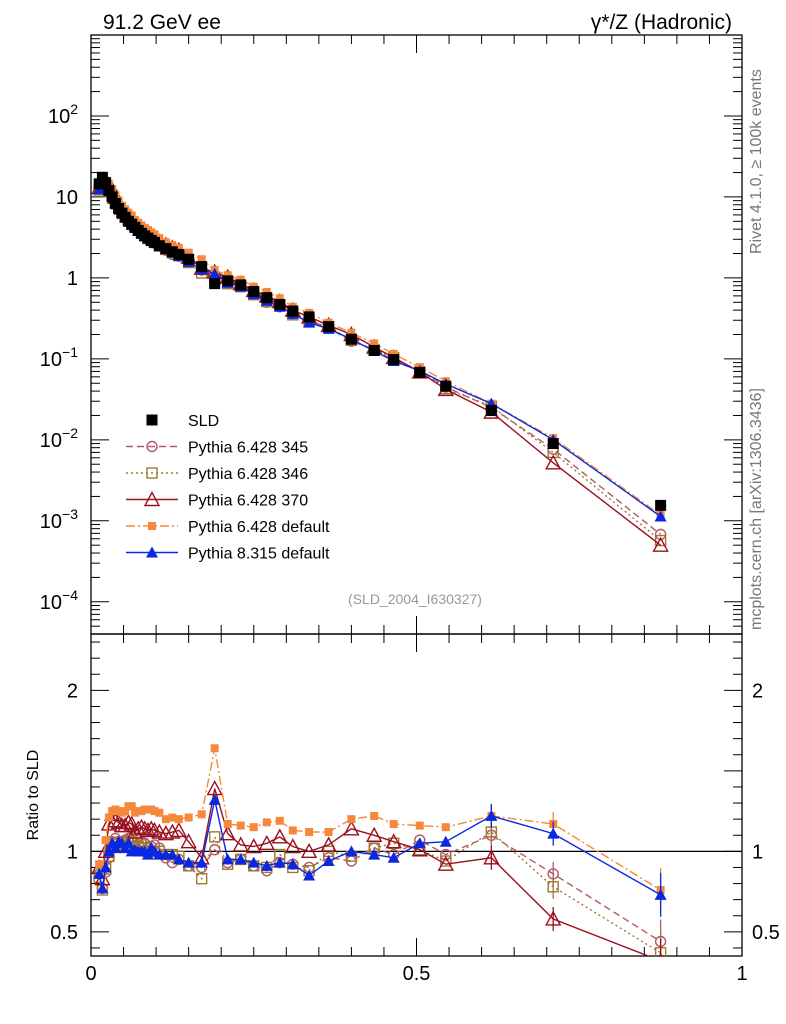  What do you see at coordinates (152, 552) in the screenshot?
I see `legend-marker-p8` at bounding box center [152, 552].